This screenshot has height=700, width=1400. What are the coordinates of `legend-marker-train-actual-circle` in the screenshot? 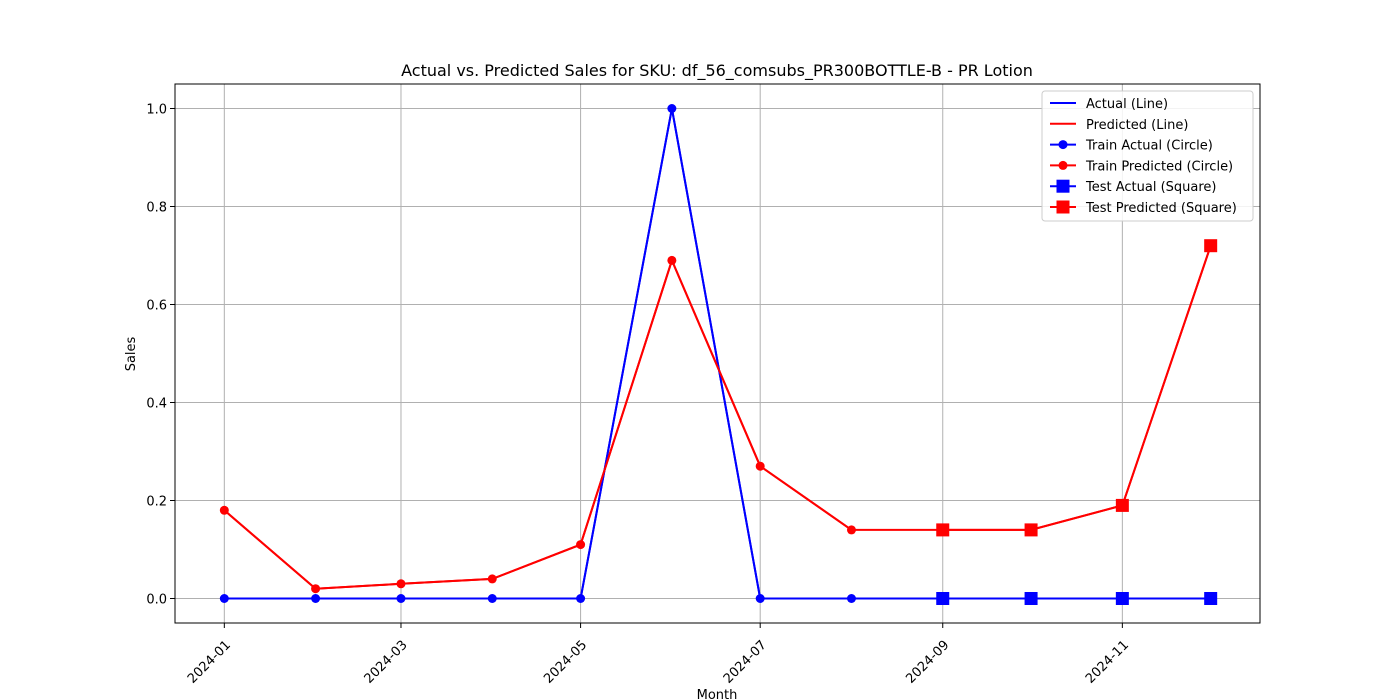 It's located at (1063, 145).